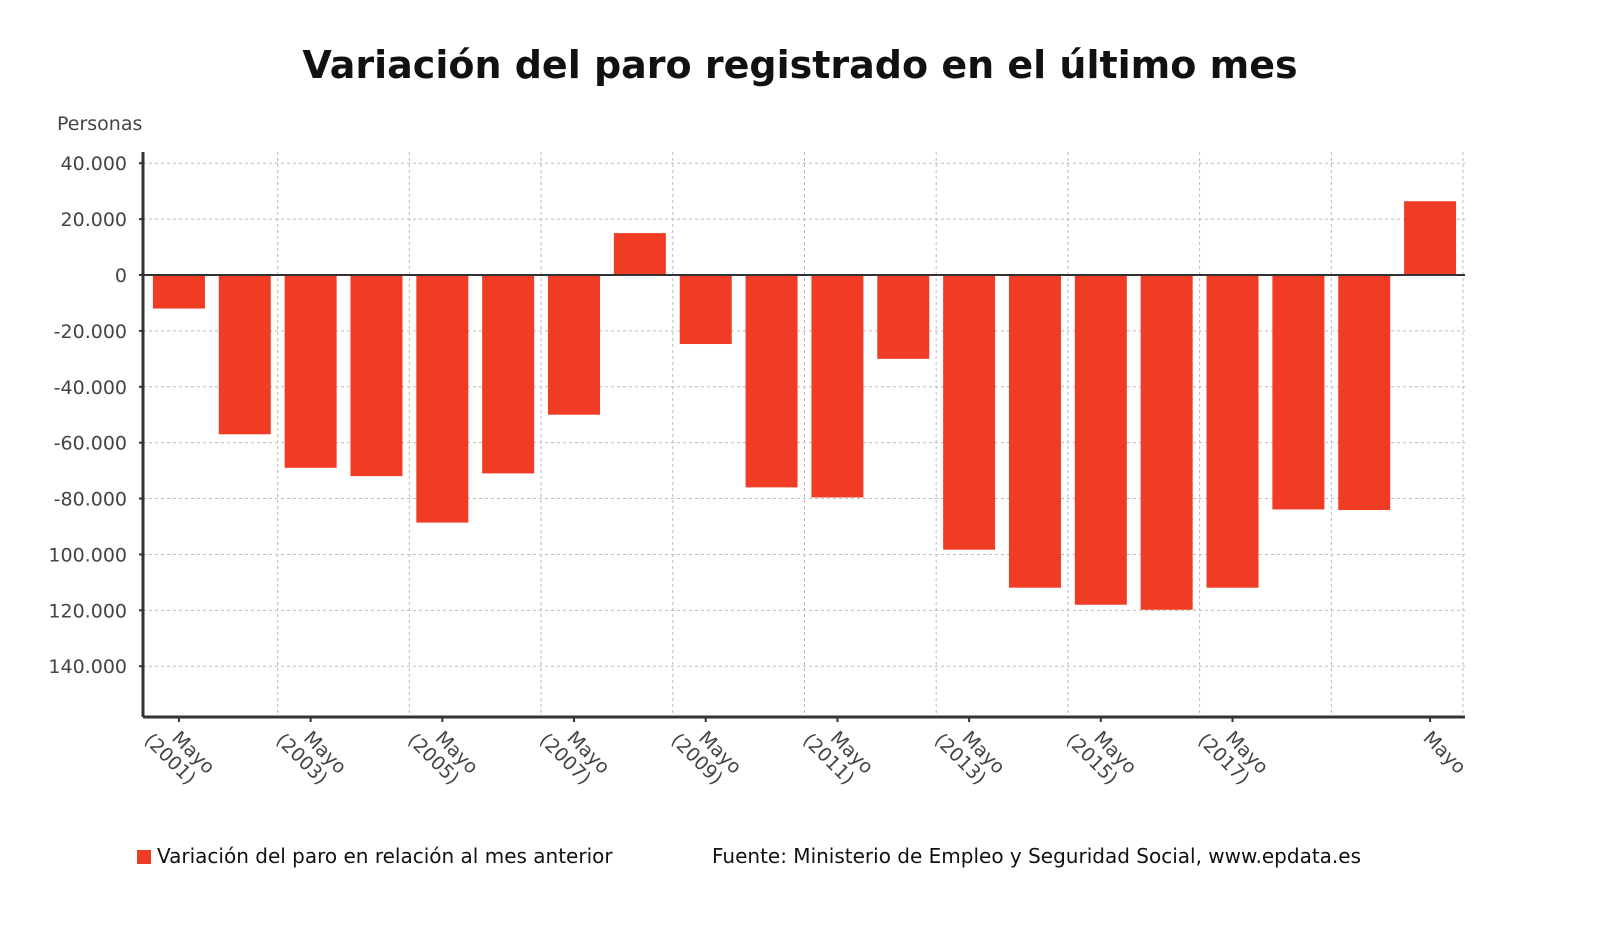 This screenshot has width=1600, height=940. Describe the element at coordinates (121, 276) in the screenshot. I see `y-tick-label: 0` at that location.